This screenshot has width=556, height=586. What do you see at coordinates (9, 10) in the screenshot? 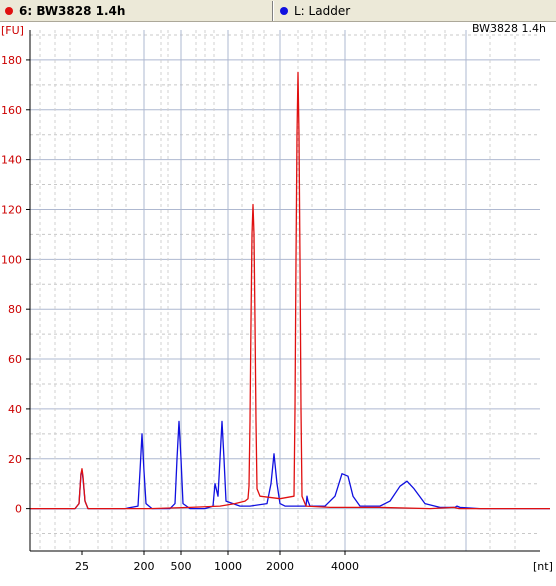
I see `sample-color-dot-icon` at bounding box center [9, 10].